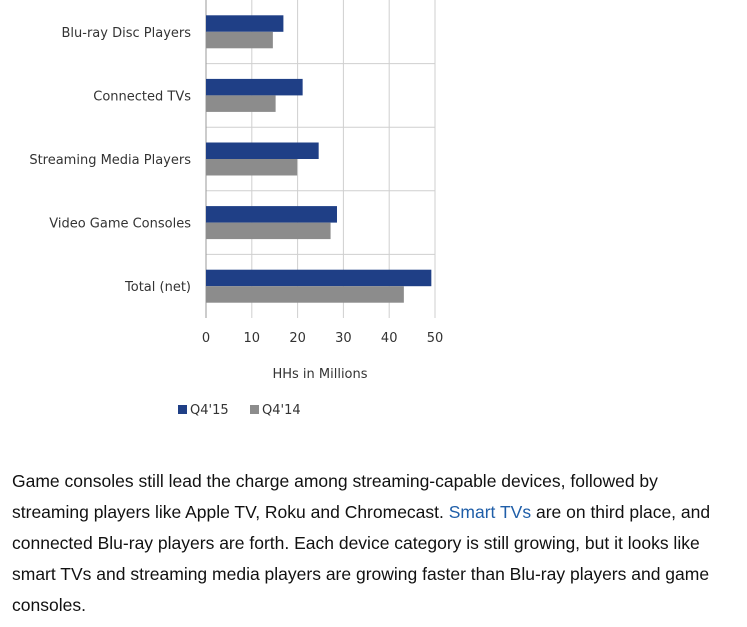  Describe the element at coordinates (206, 338) in the screenshot. I see `x-tick-label: 0` at that location.